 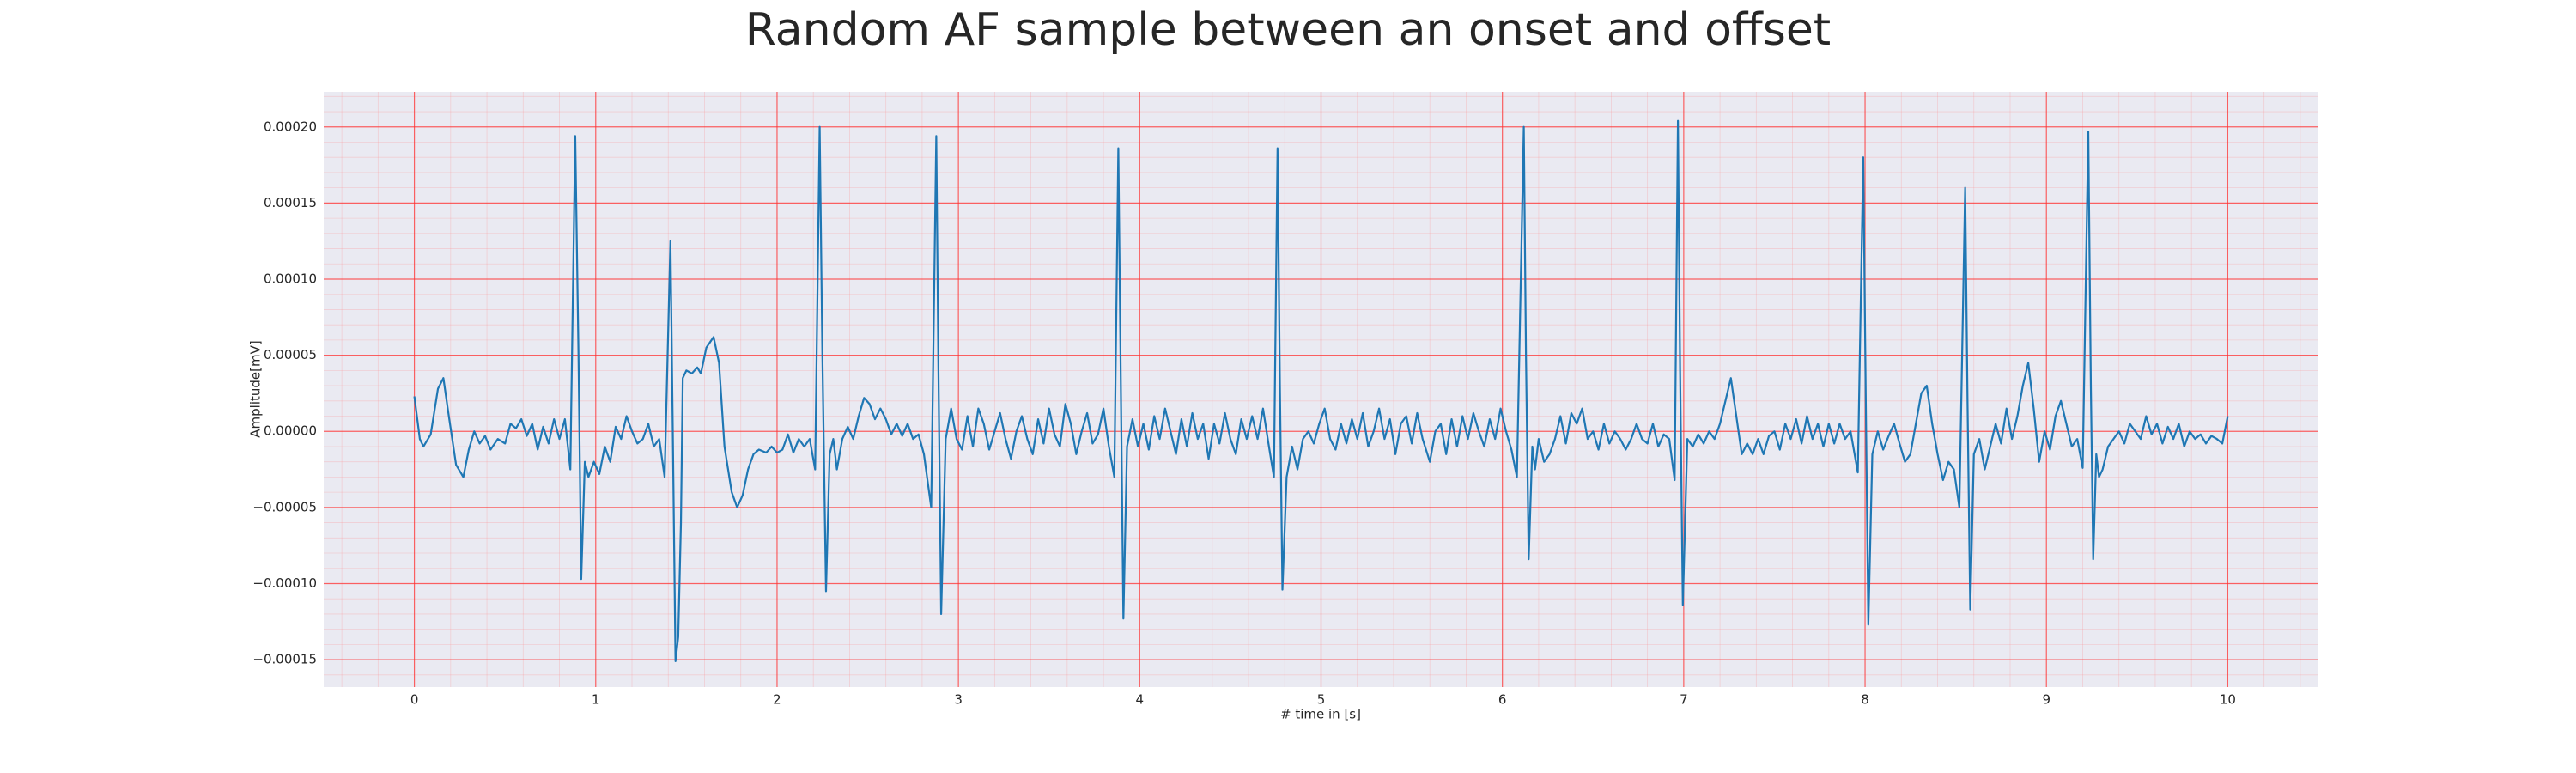 I want to click on y-tick-label: 0.00020, so click(x=291, y=126).